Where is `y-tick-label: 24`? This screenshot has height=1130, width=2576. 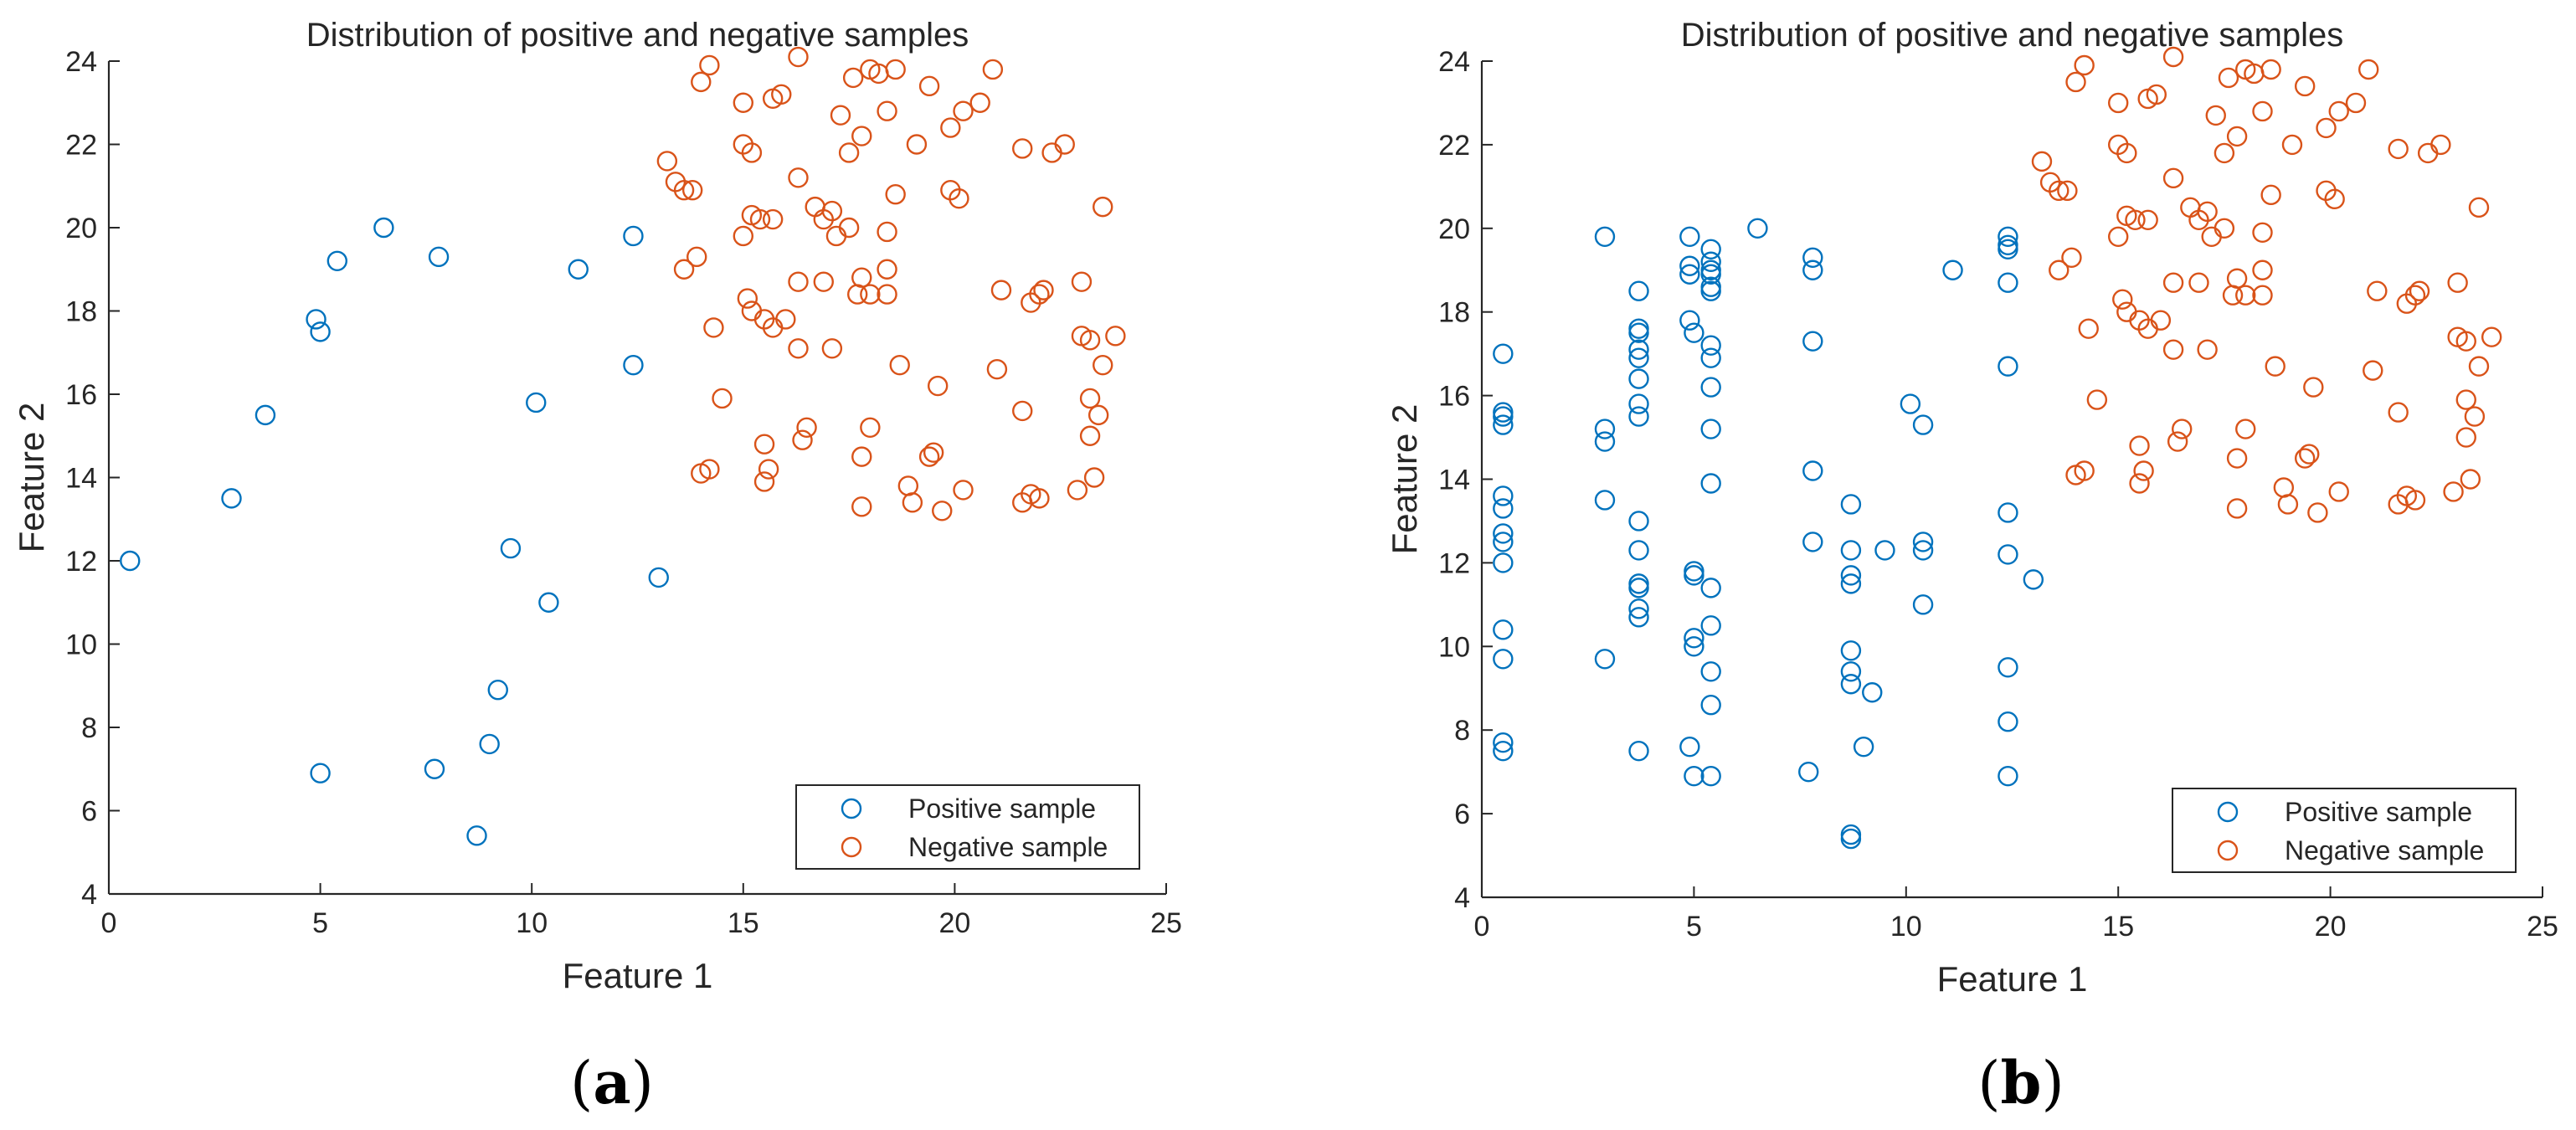
y-tick-label: 24 is located at coordinates (1454, 62).